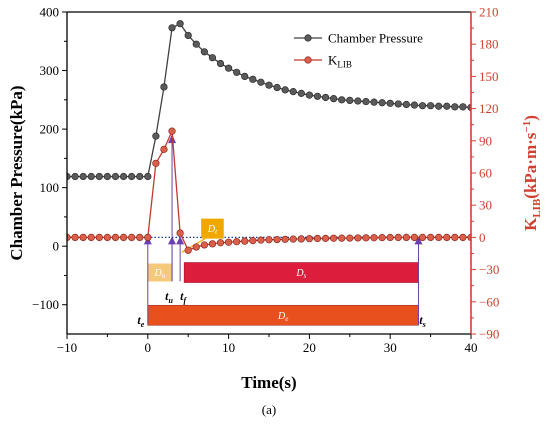 Image resolution: width=550 pixels, height=436 pixels. I want to click on yr-tick-label: −60, so click(489, 301).